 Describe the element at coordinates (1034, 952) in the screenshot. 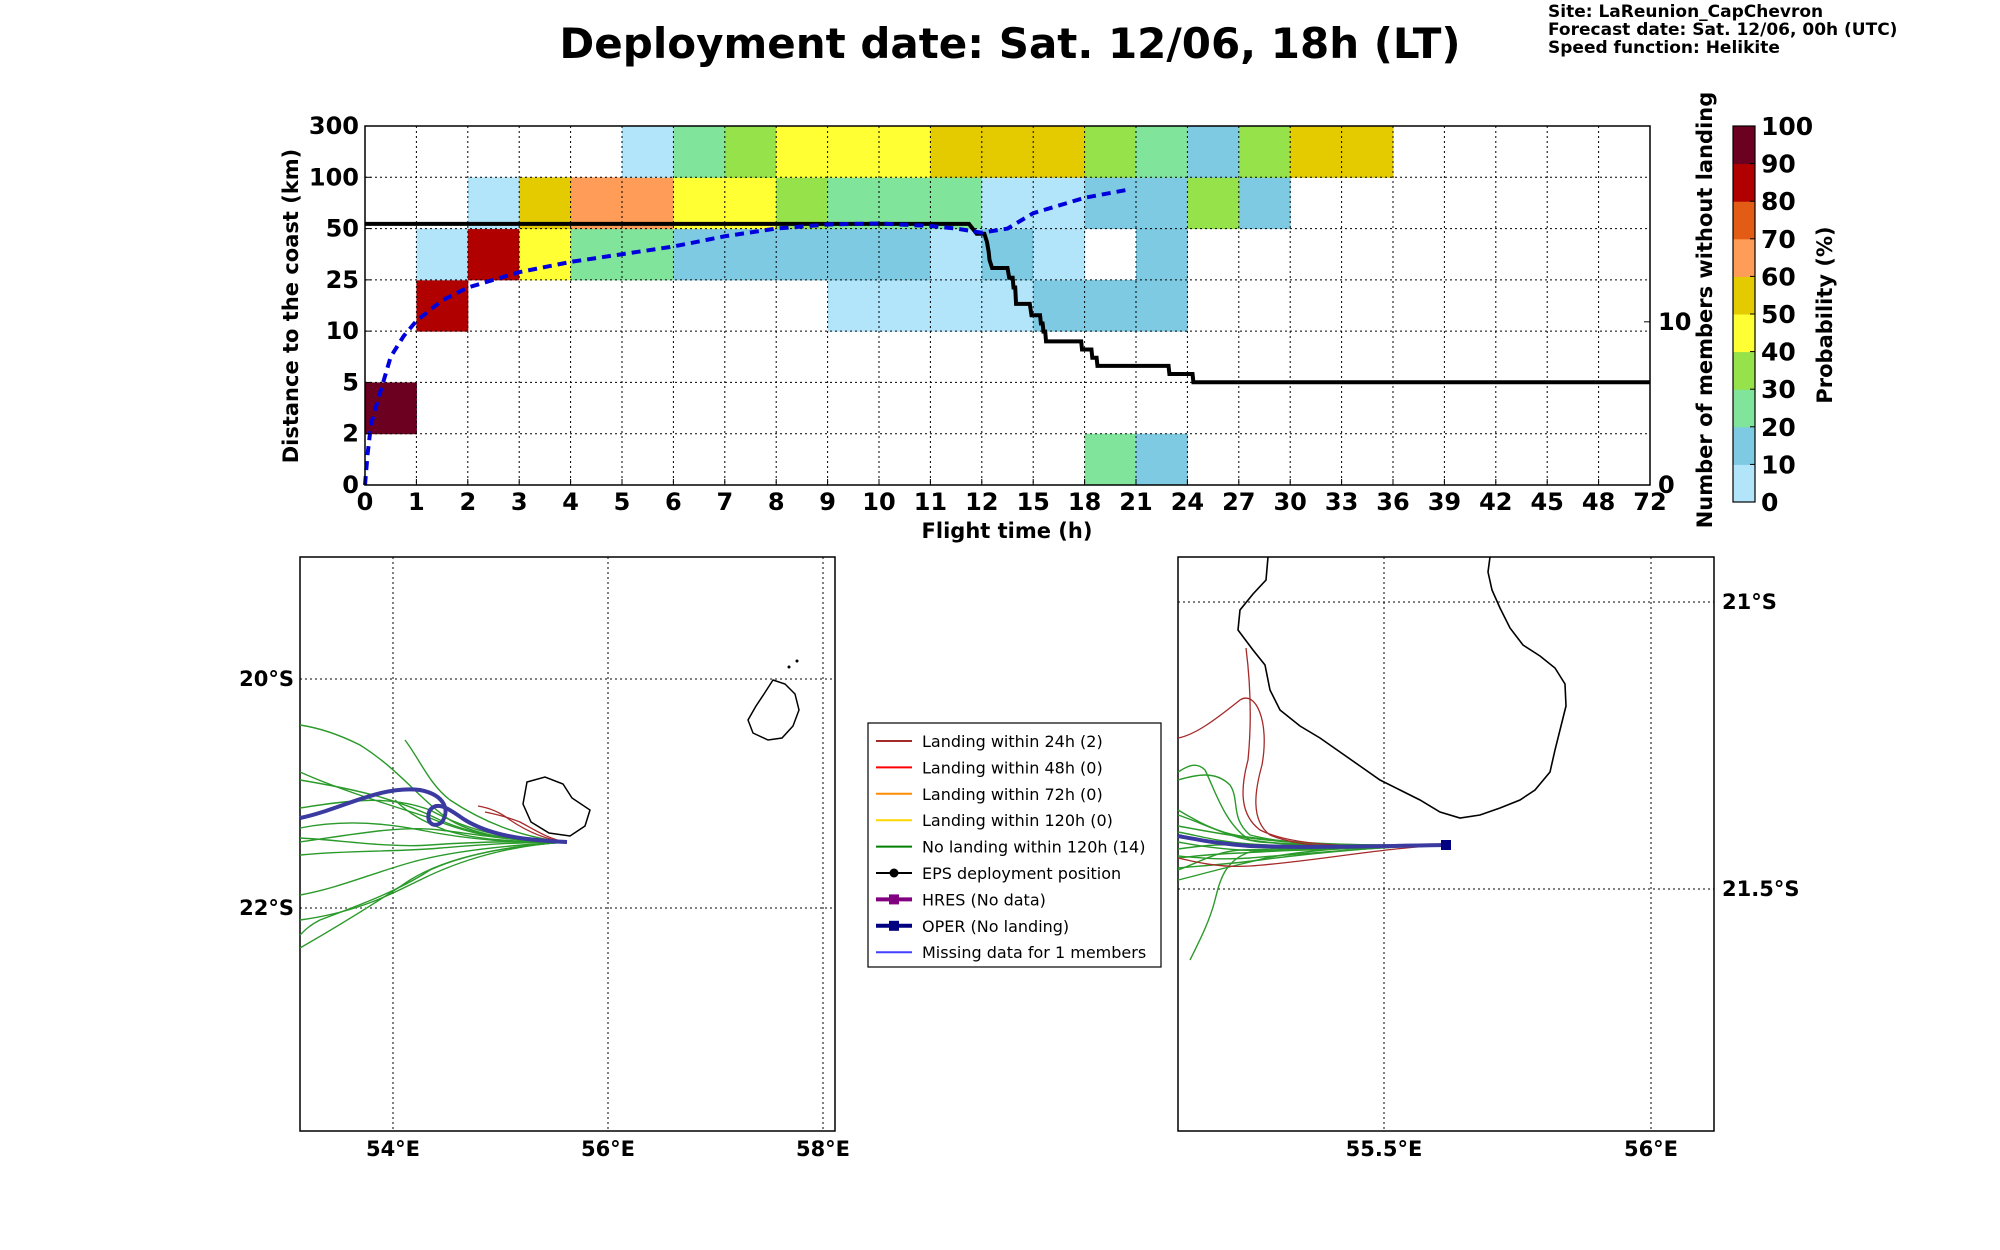

I see `legend-label: Missing data for 1 members` at that location.